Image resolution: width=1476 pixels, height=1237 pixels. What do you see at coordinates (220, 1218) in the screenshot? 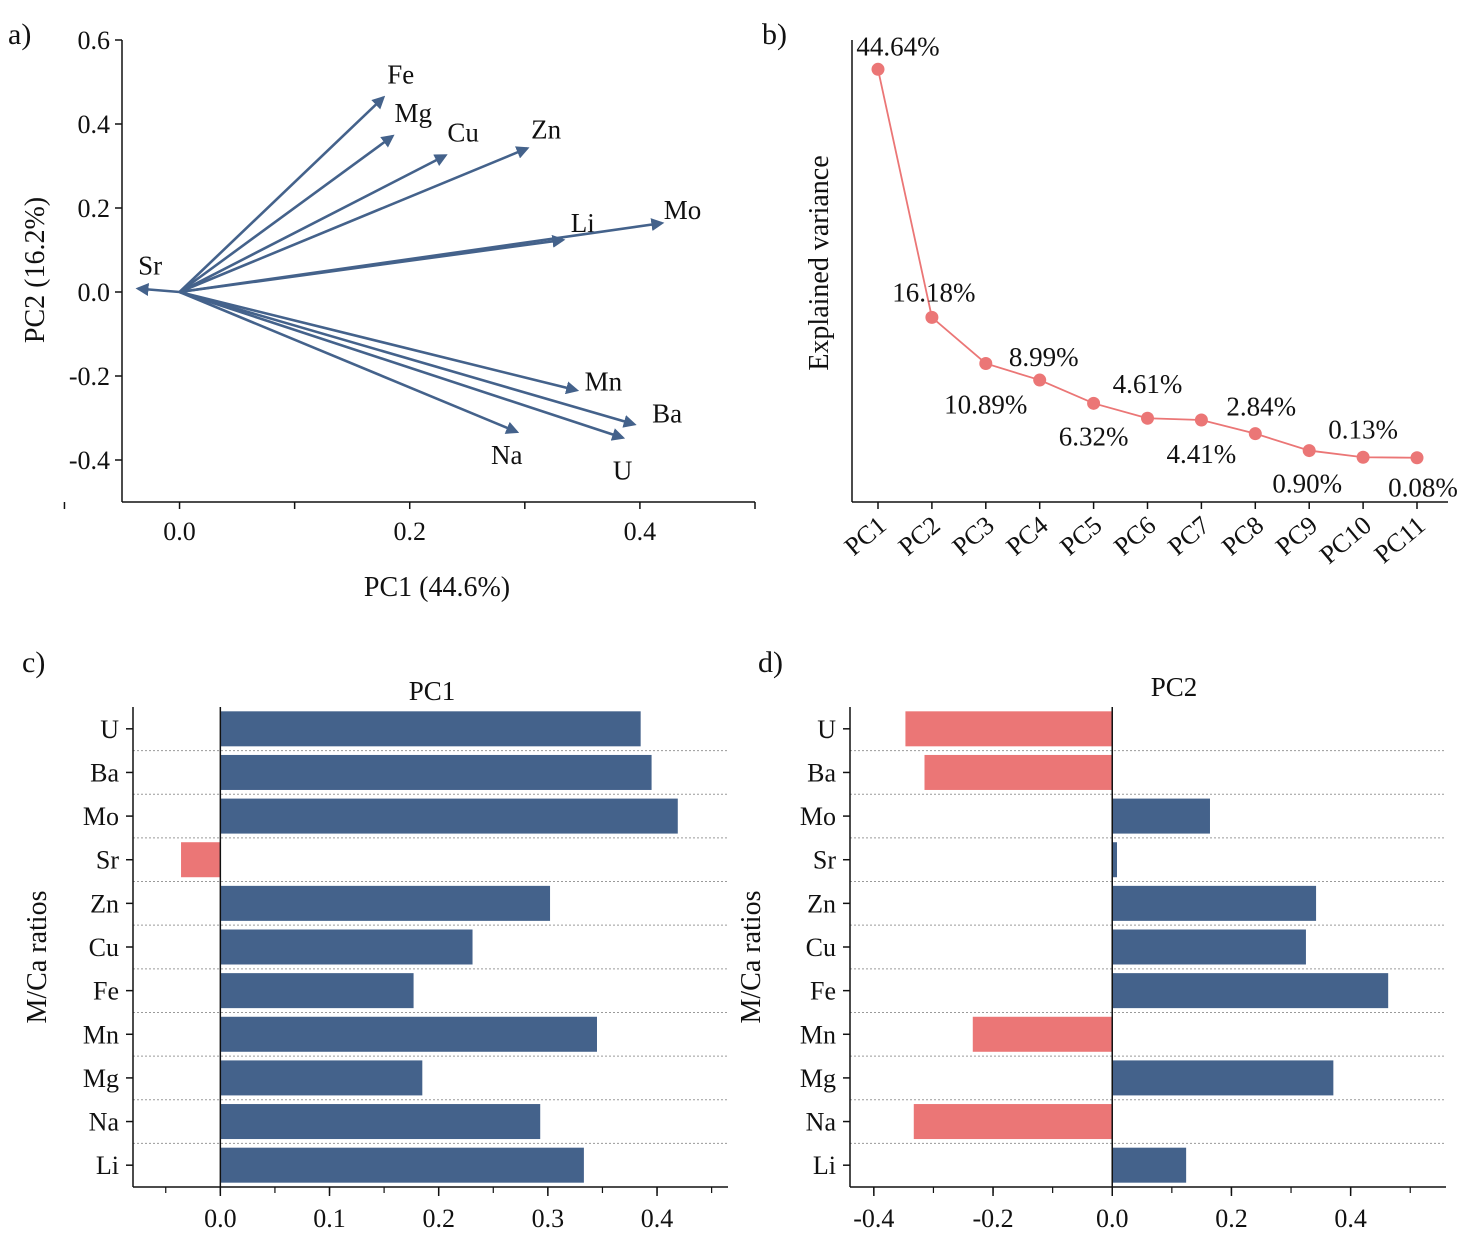
I see `panel-c-x-tick-label: 0.0` at bounding box center [220, 1218].